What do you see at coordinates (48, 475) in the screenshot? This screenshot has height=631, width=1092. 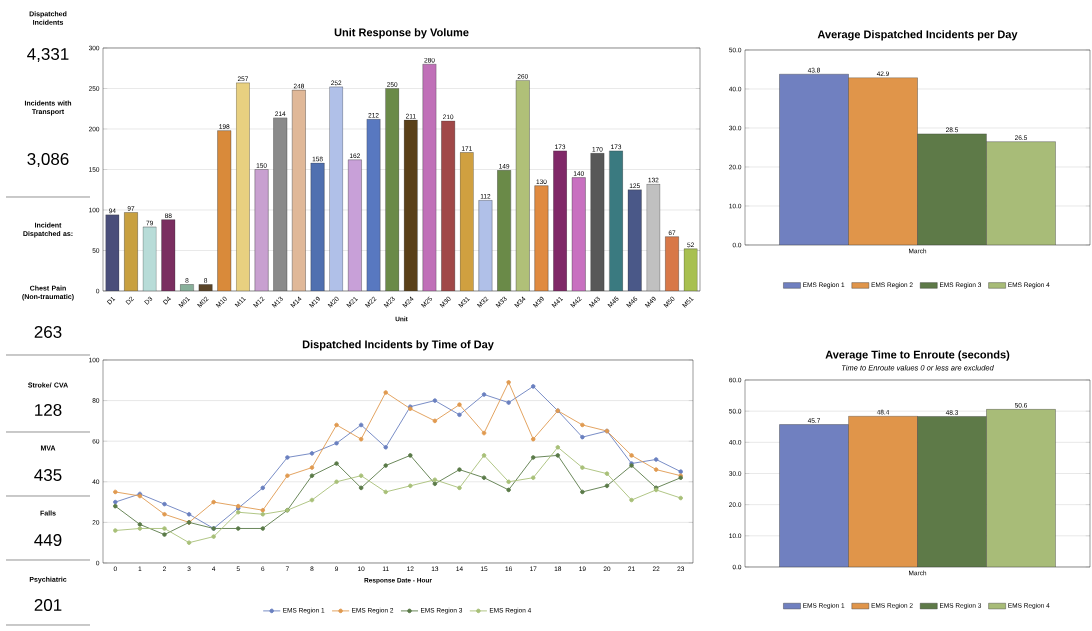 I see `text: 435` at bounding box center [48, 475].